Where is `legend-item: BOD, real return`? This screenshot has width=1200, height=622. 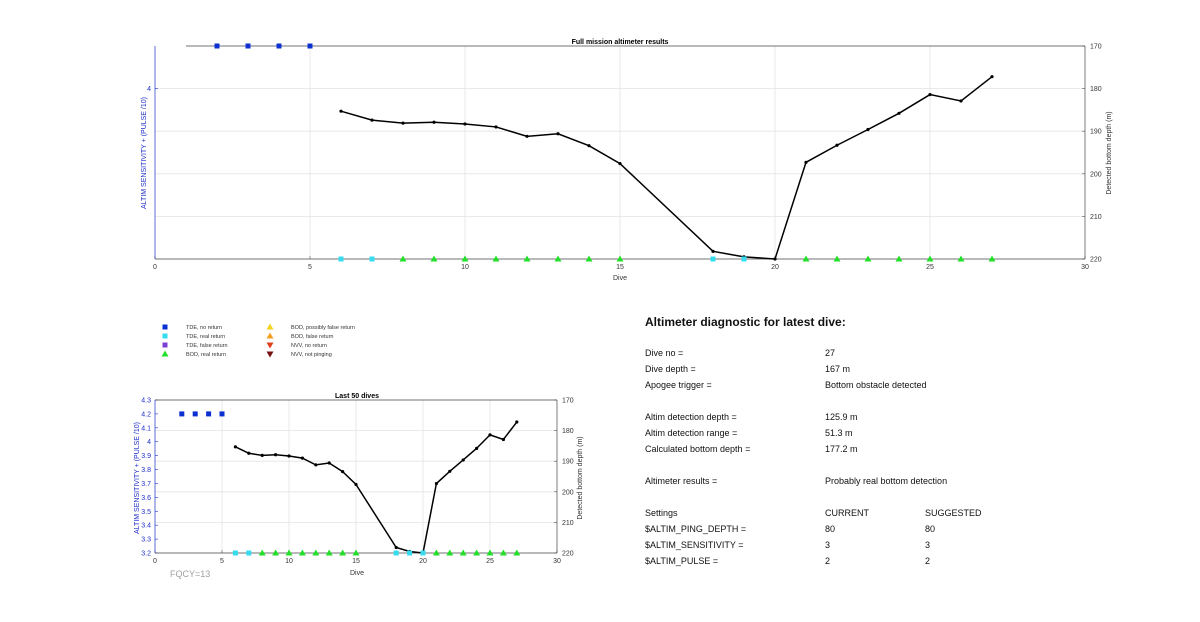 legend-item: BOD, real return is located at coordinates (193, 354).